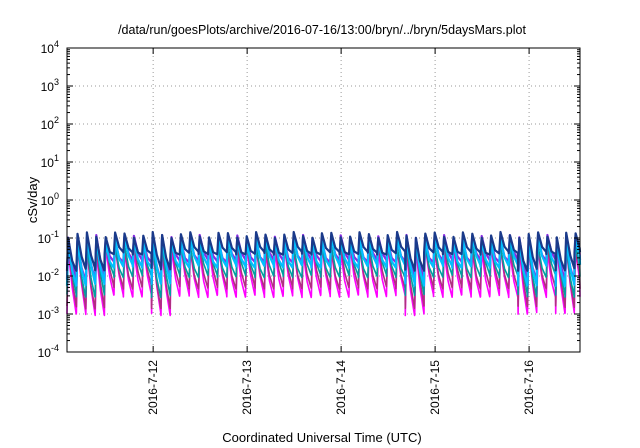 The image size is (640, 448). Describe the element at coordinates (48, 313) in the screenshot. I see `y-tick-label: 10⁻³` at that location.